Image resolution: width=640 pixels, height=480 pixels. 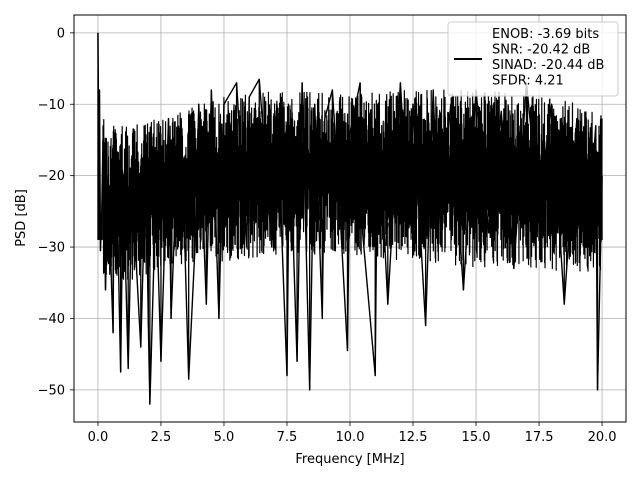 What do you see at coordinates (224, 437) in the screenshot?
I see `x-tick-label: 5.0` at bounding box center [224, 437].